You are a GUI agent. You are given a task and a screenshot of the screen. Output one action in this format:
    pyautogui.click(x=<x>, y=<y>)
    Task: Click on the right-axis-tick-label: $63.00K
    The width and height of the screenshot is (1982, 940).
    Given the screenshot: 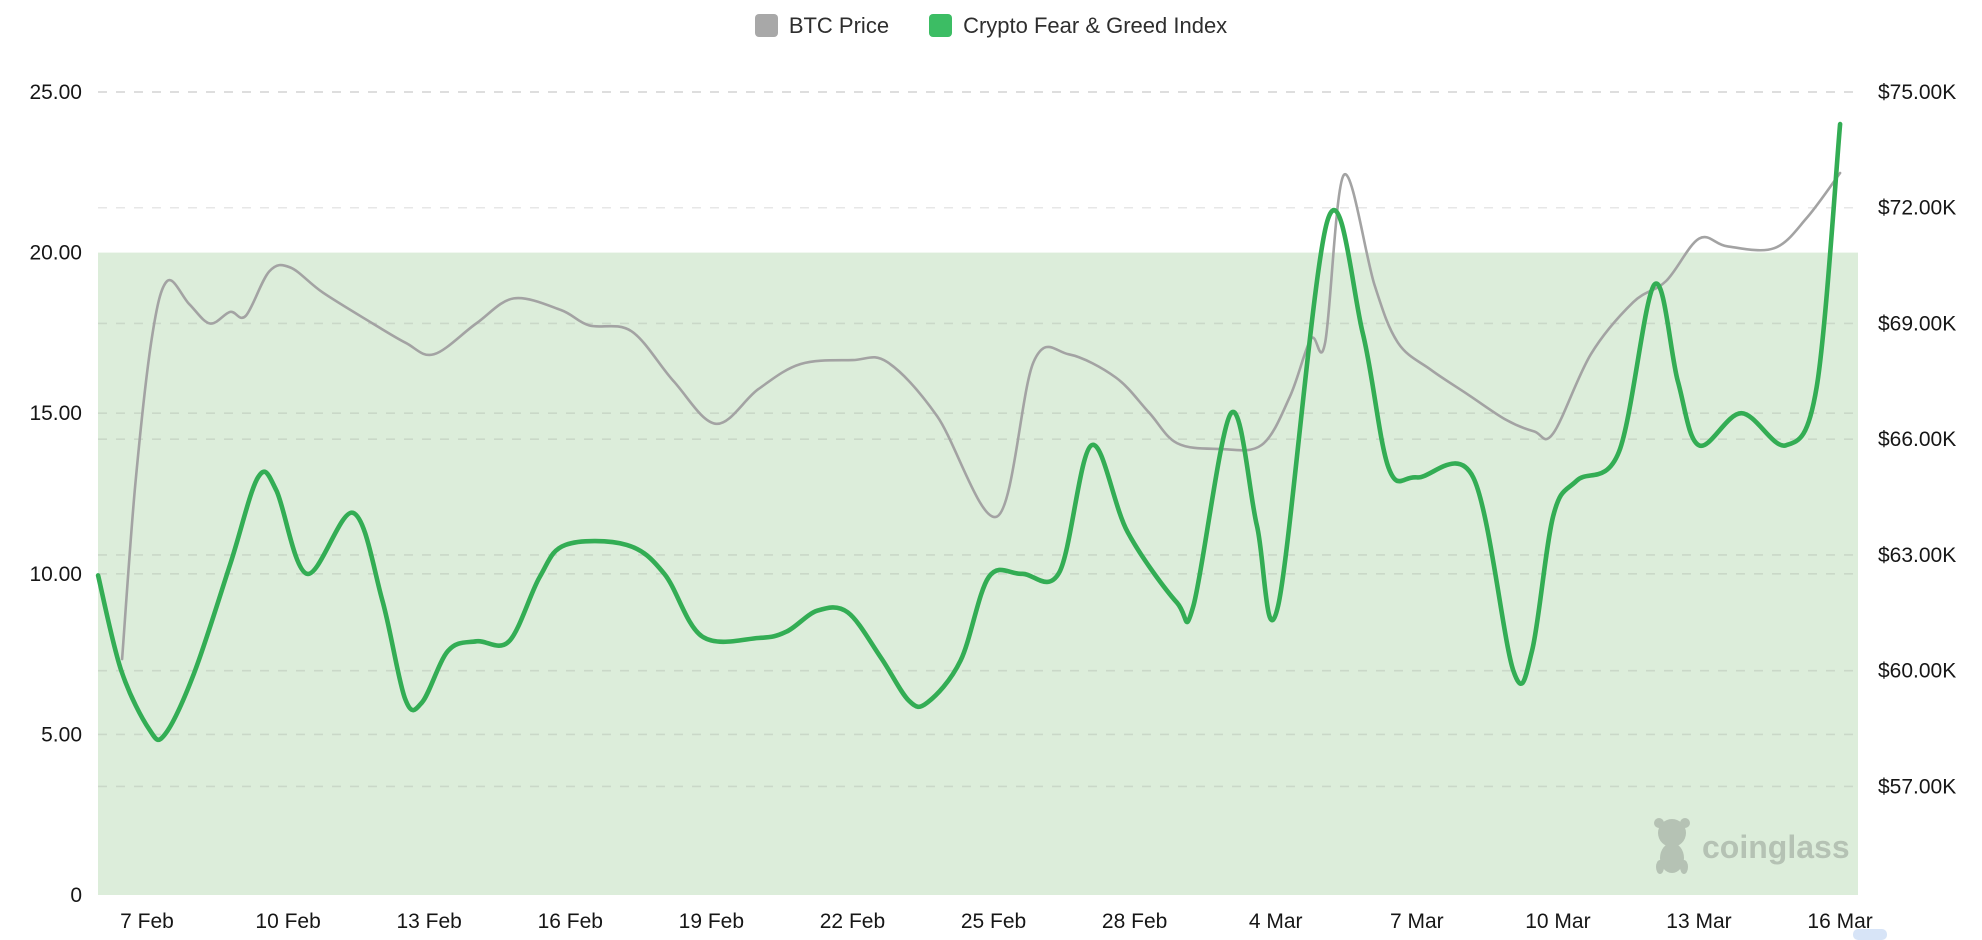 What is the action you would take?
    pyautogui.click(x=1917, y=555)
    